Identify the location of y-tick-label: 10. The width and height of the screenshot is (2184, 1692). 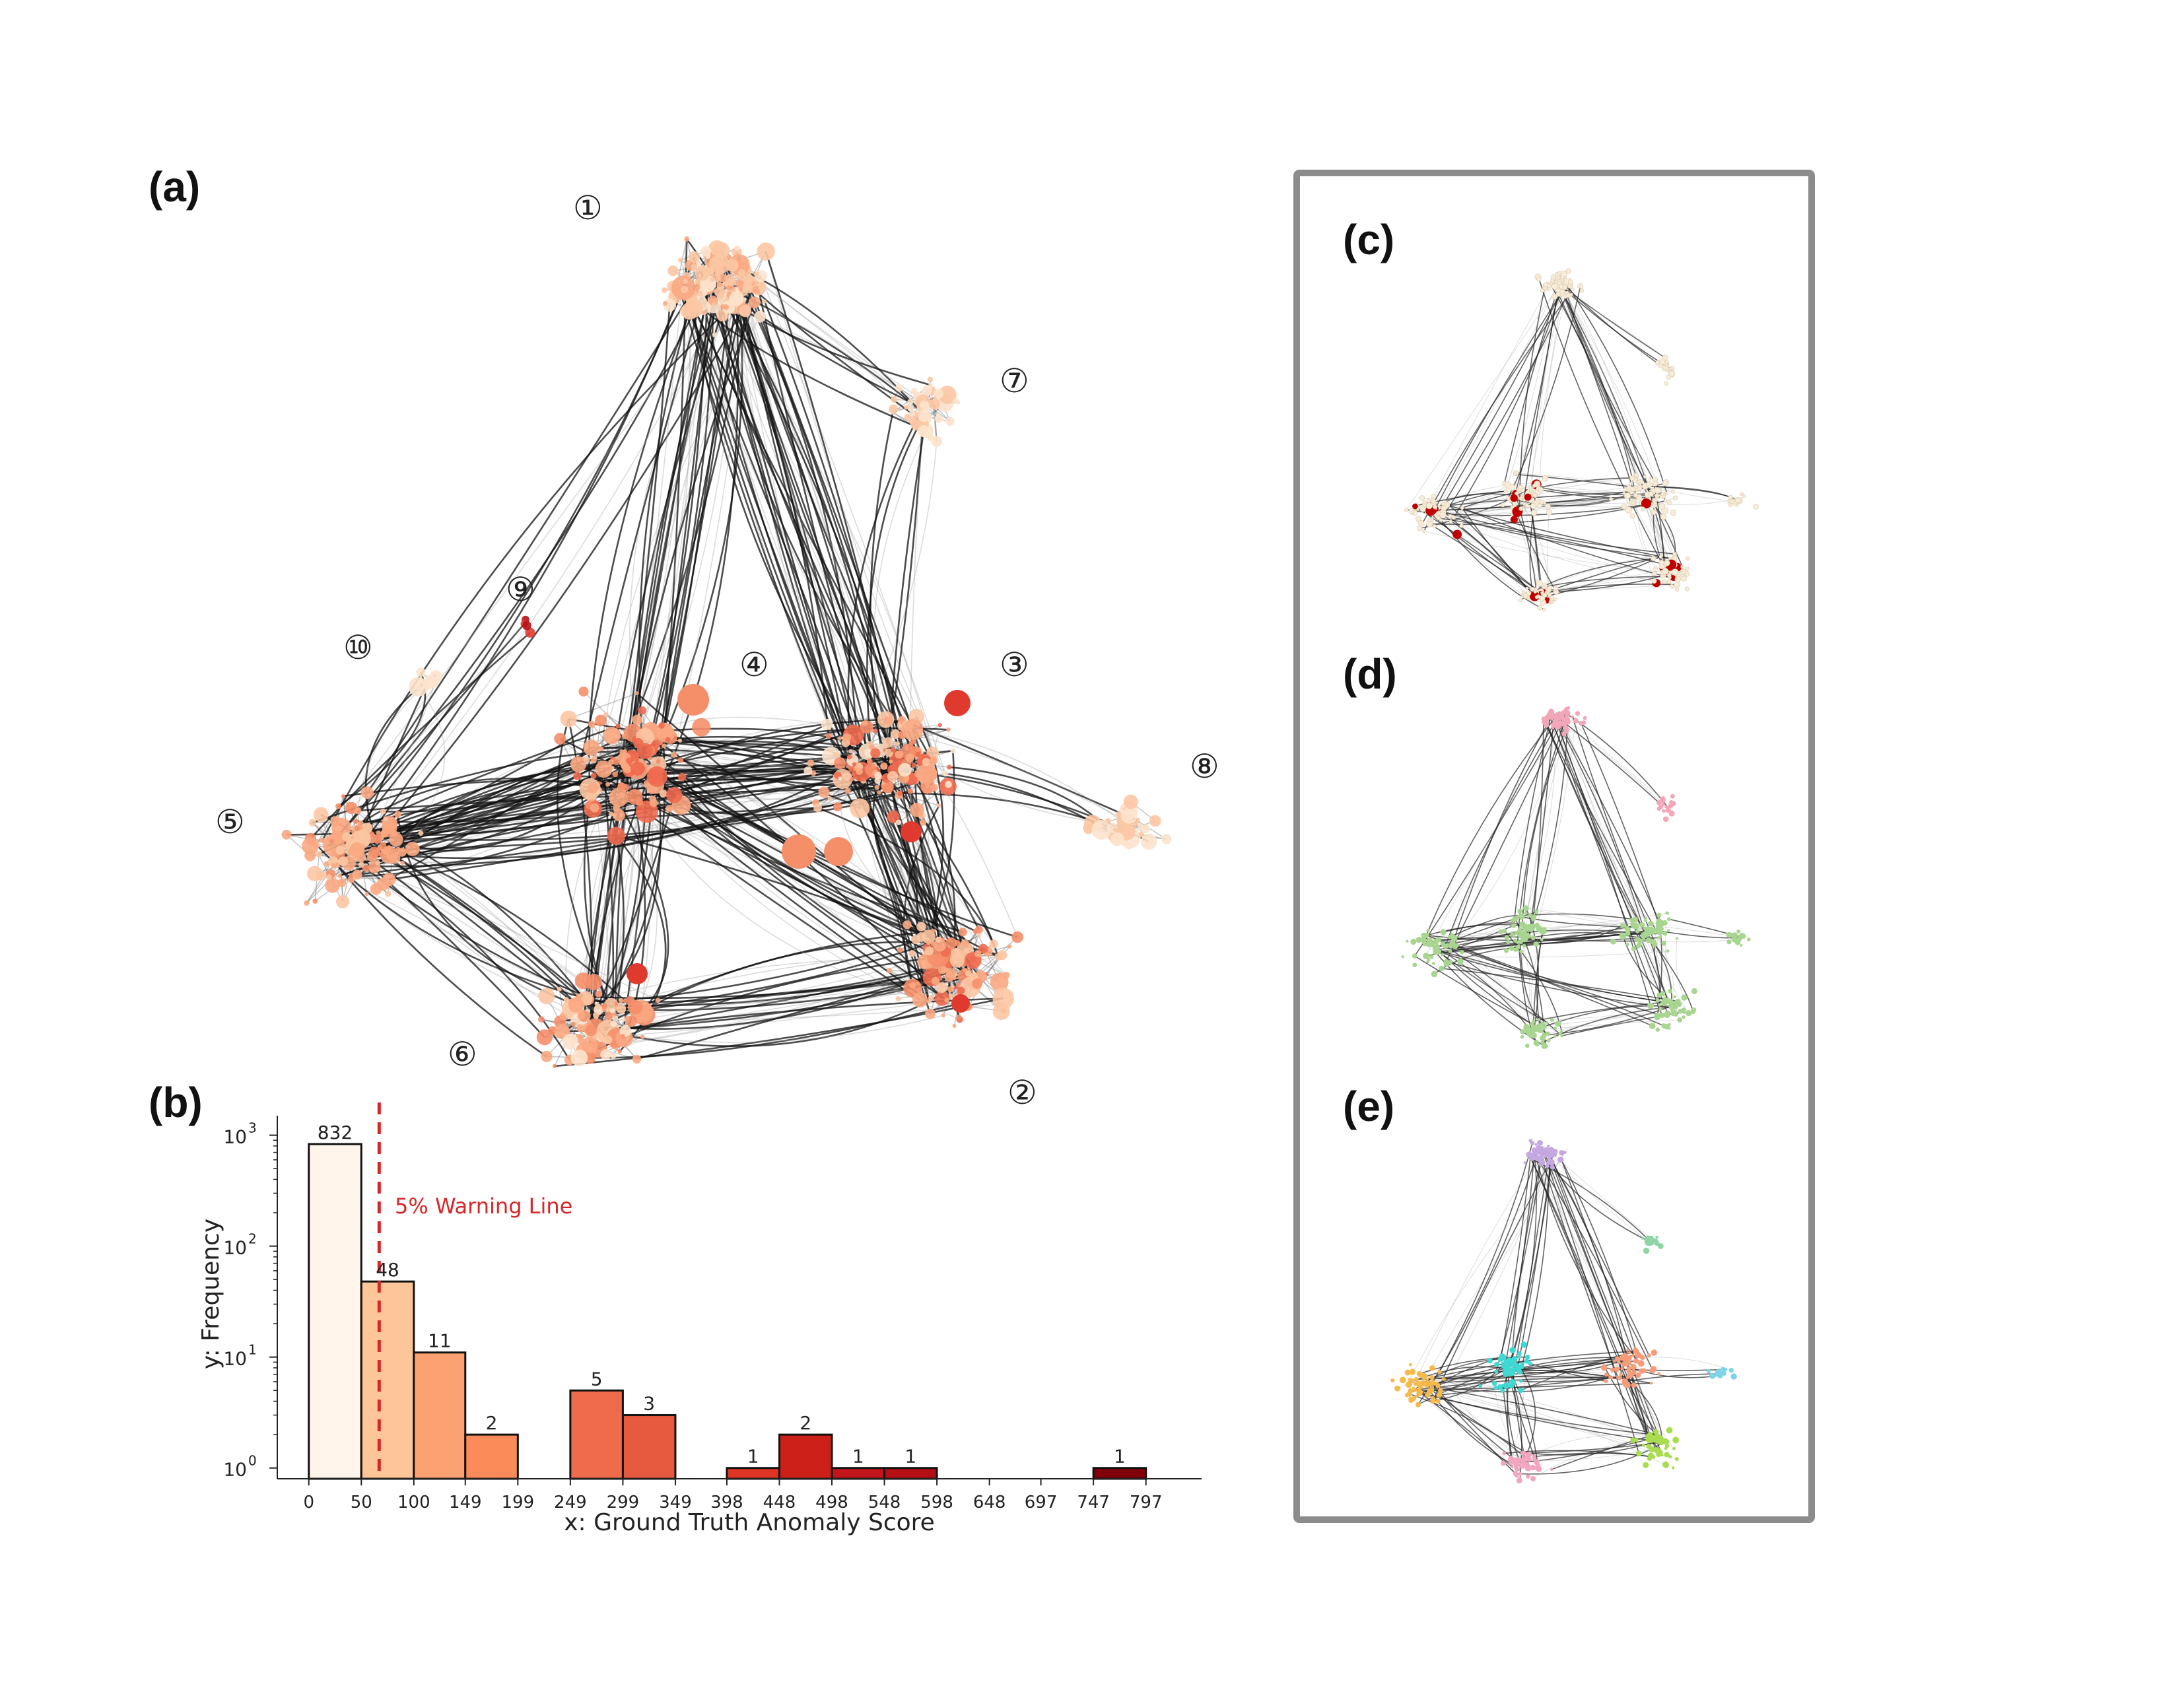
(235, 1359).